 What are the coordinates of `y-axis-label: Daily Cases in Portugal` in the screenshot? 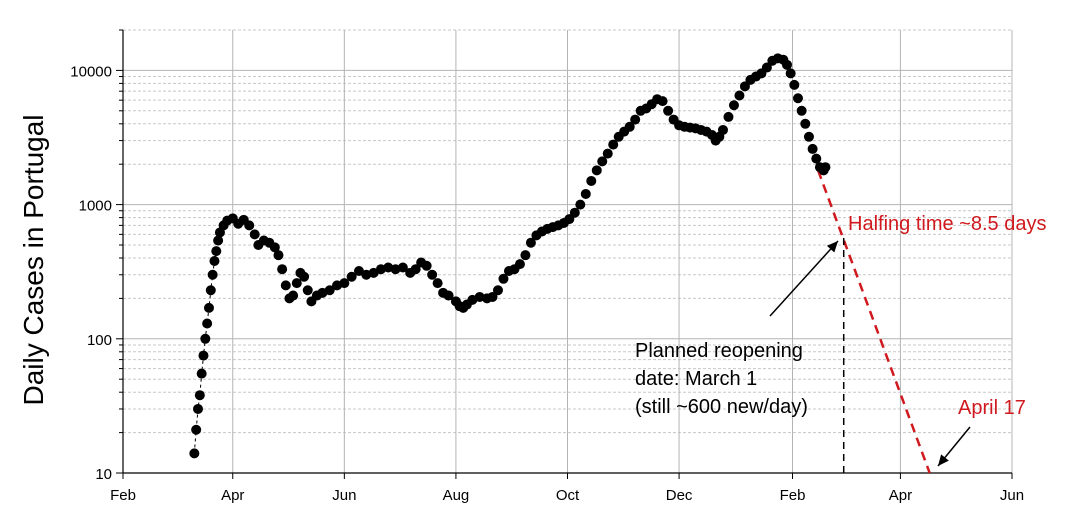 It's located at (33, 259).